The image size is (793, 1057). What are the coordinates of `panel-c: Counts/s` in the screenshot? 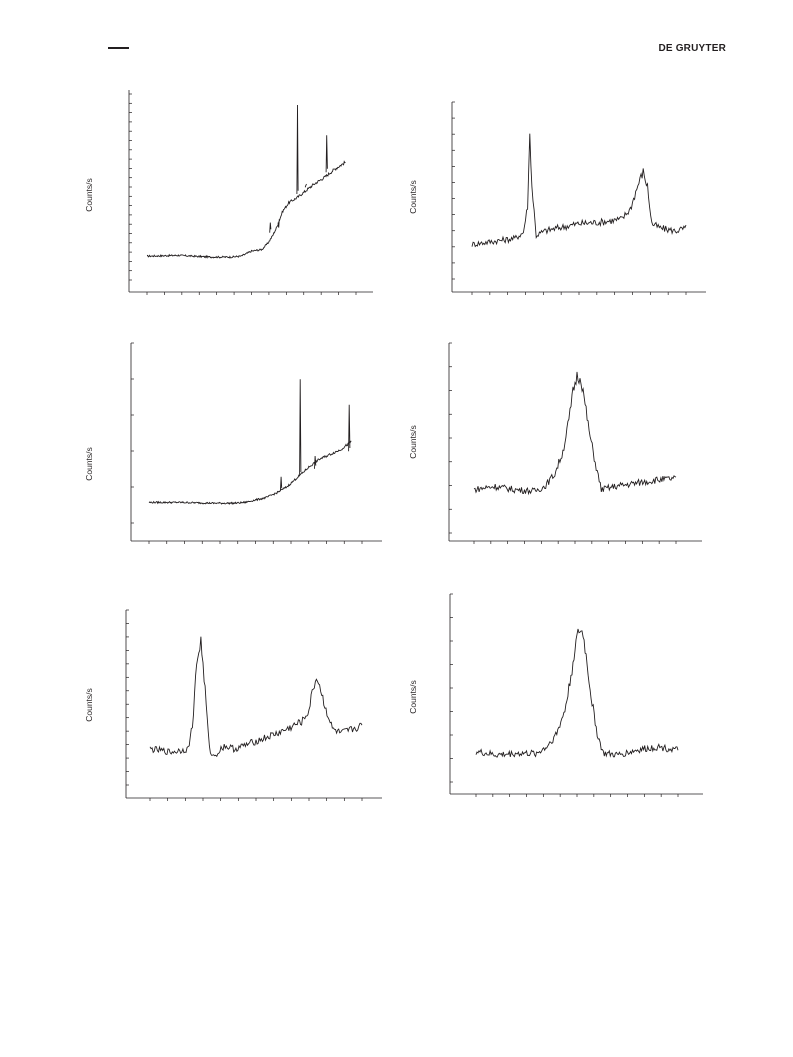 It's located at (233, 443).